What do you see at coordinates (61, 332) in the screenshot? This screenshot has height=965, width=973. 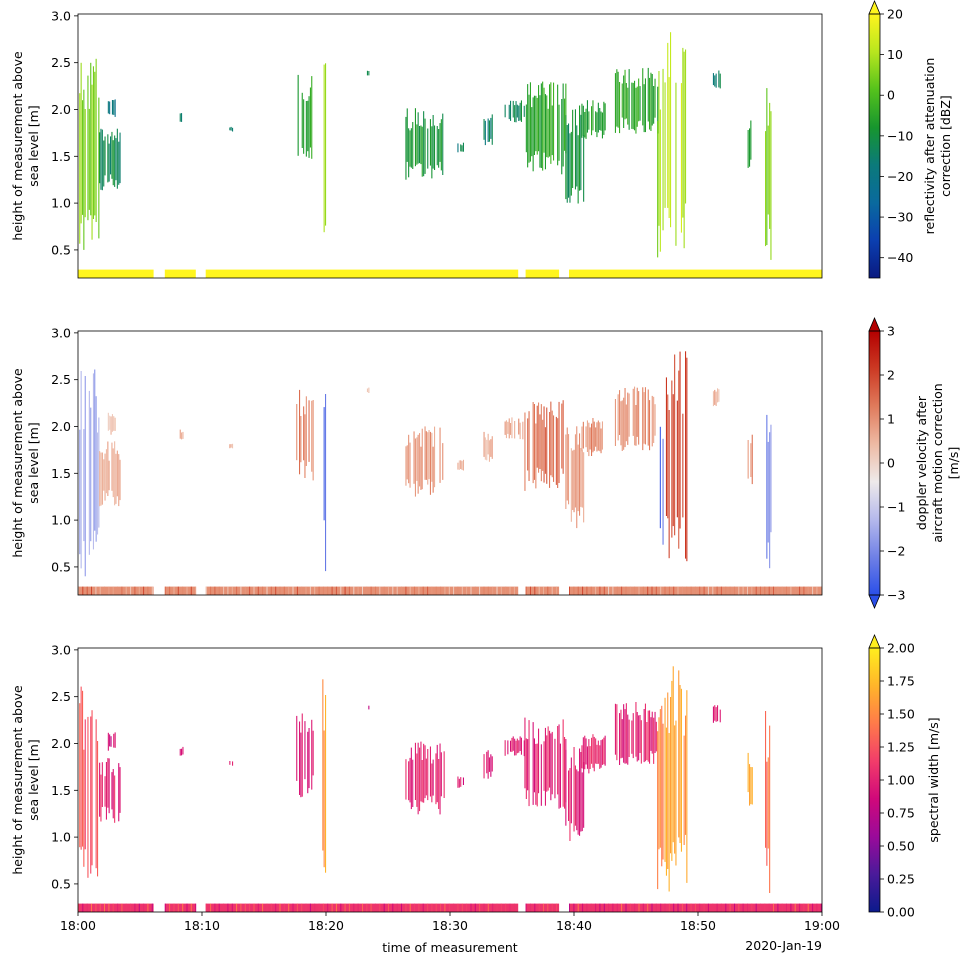 I see `ytick-label-velocity-5: 3.0` at bounding box center [61, 332].